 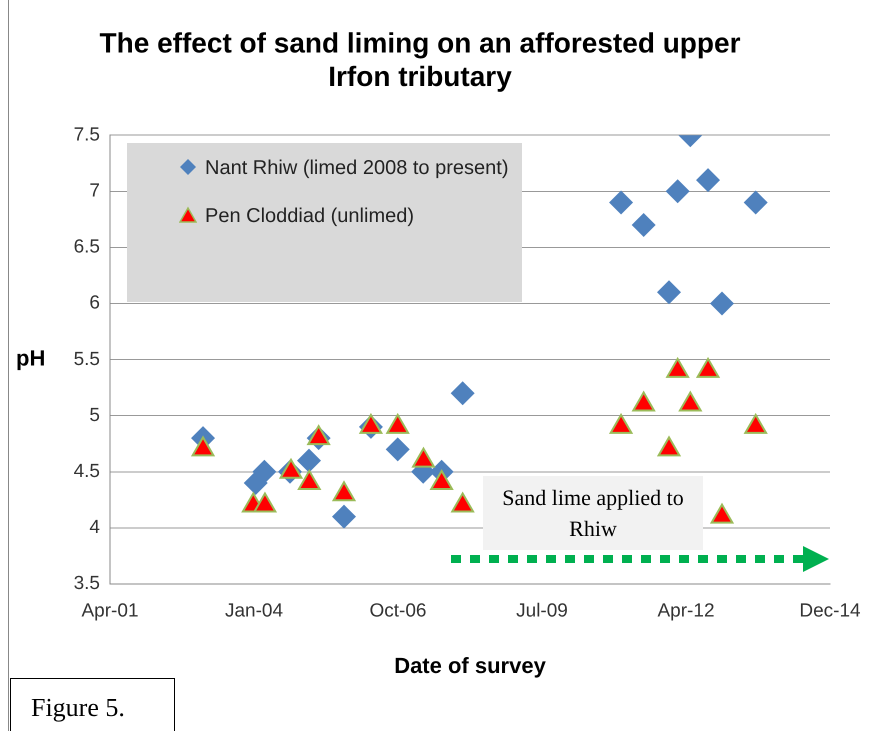 I want to click on x-axis-title: Date of survey, so click(x=470, y=665).